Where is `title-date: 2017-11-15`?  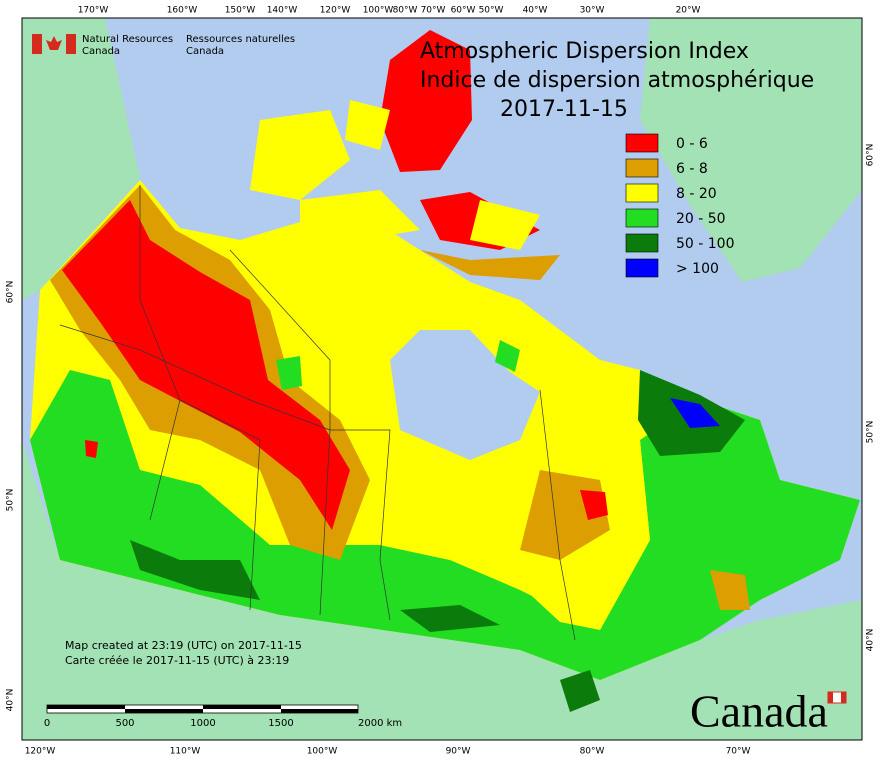 title-date: 2017-11-15 is located at coordinates (564, 109).